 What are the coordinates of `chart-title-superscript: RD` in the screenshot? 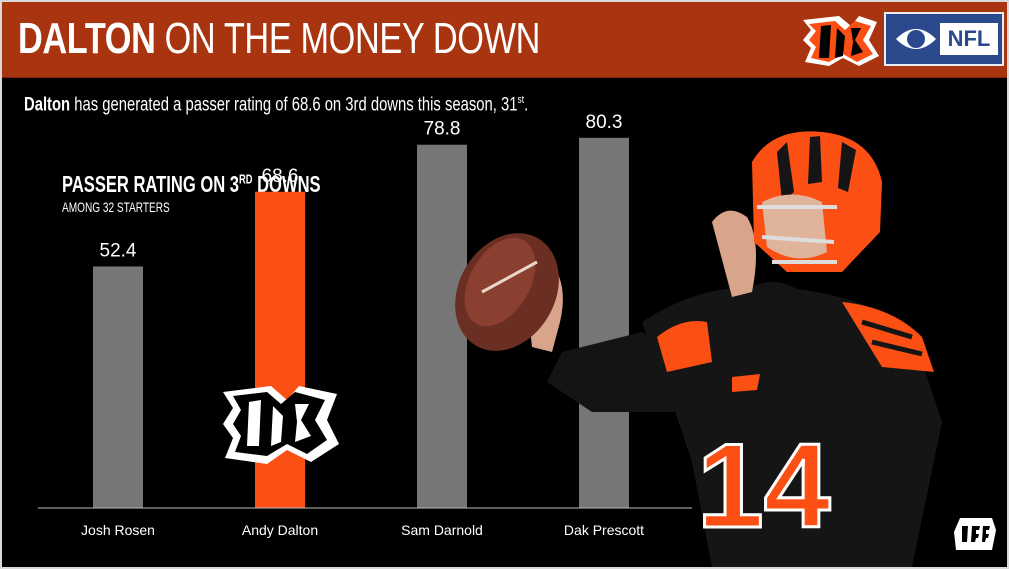 It's located at (245, 179).